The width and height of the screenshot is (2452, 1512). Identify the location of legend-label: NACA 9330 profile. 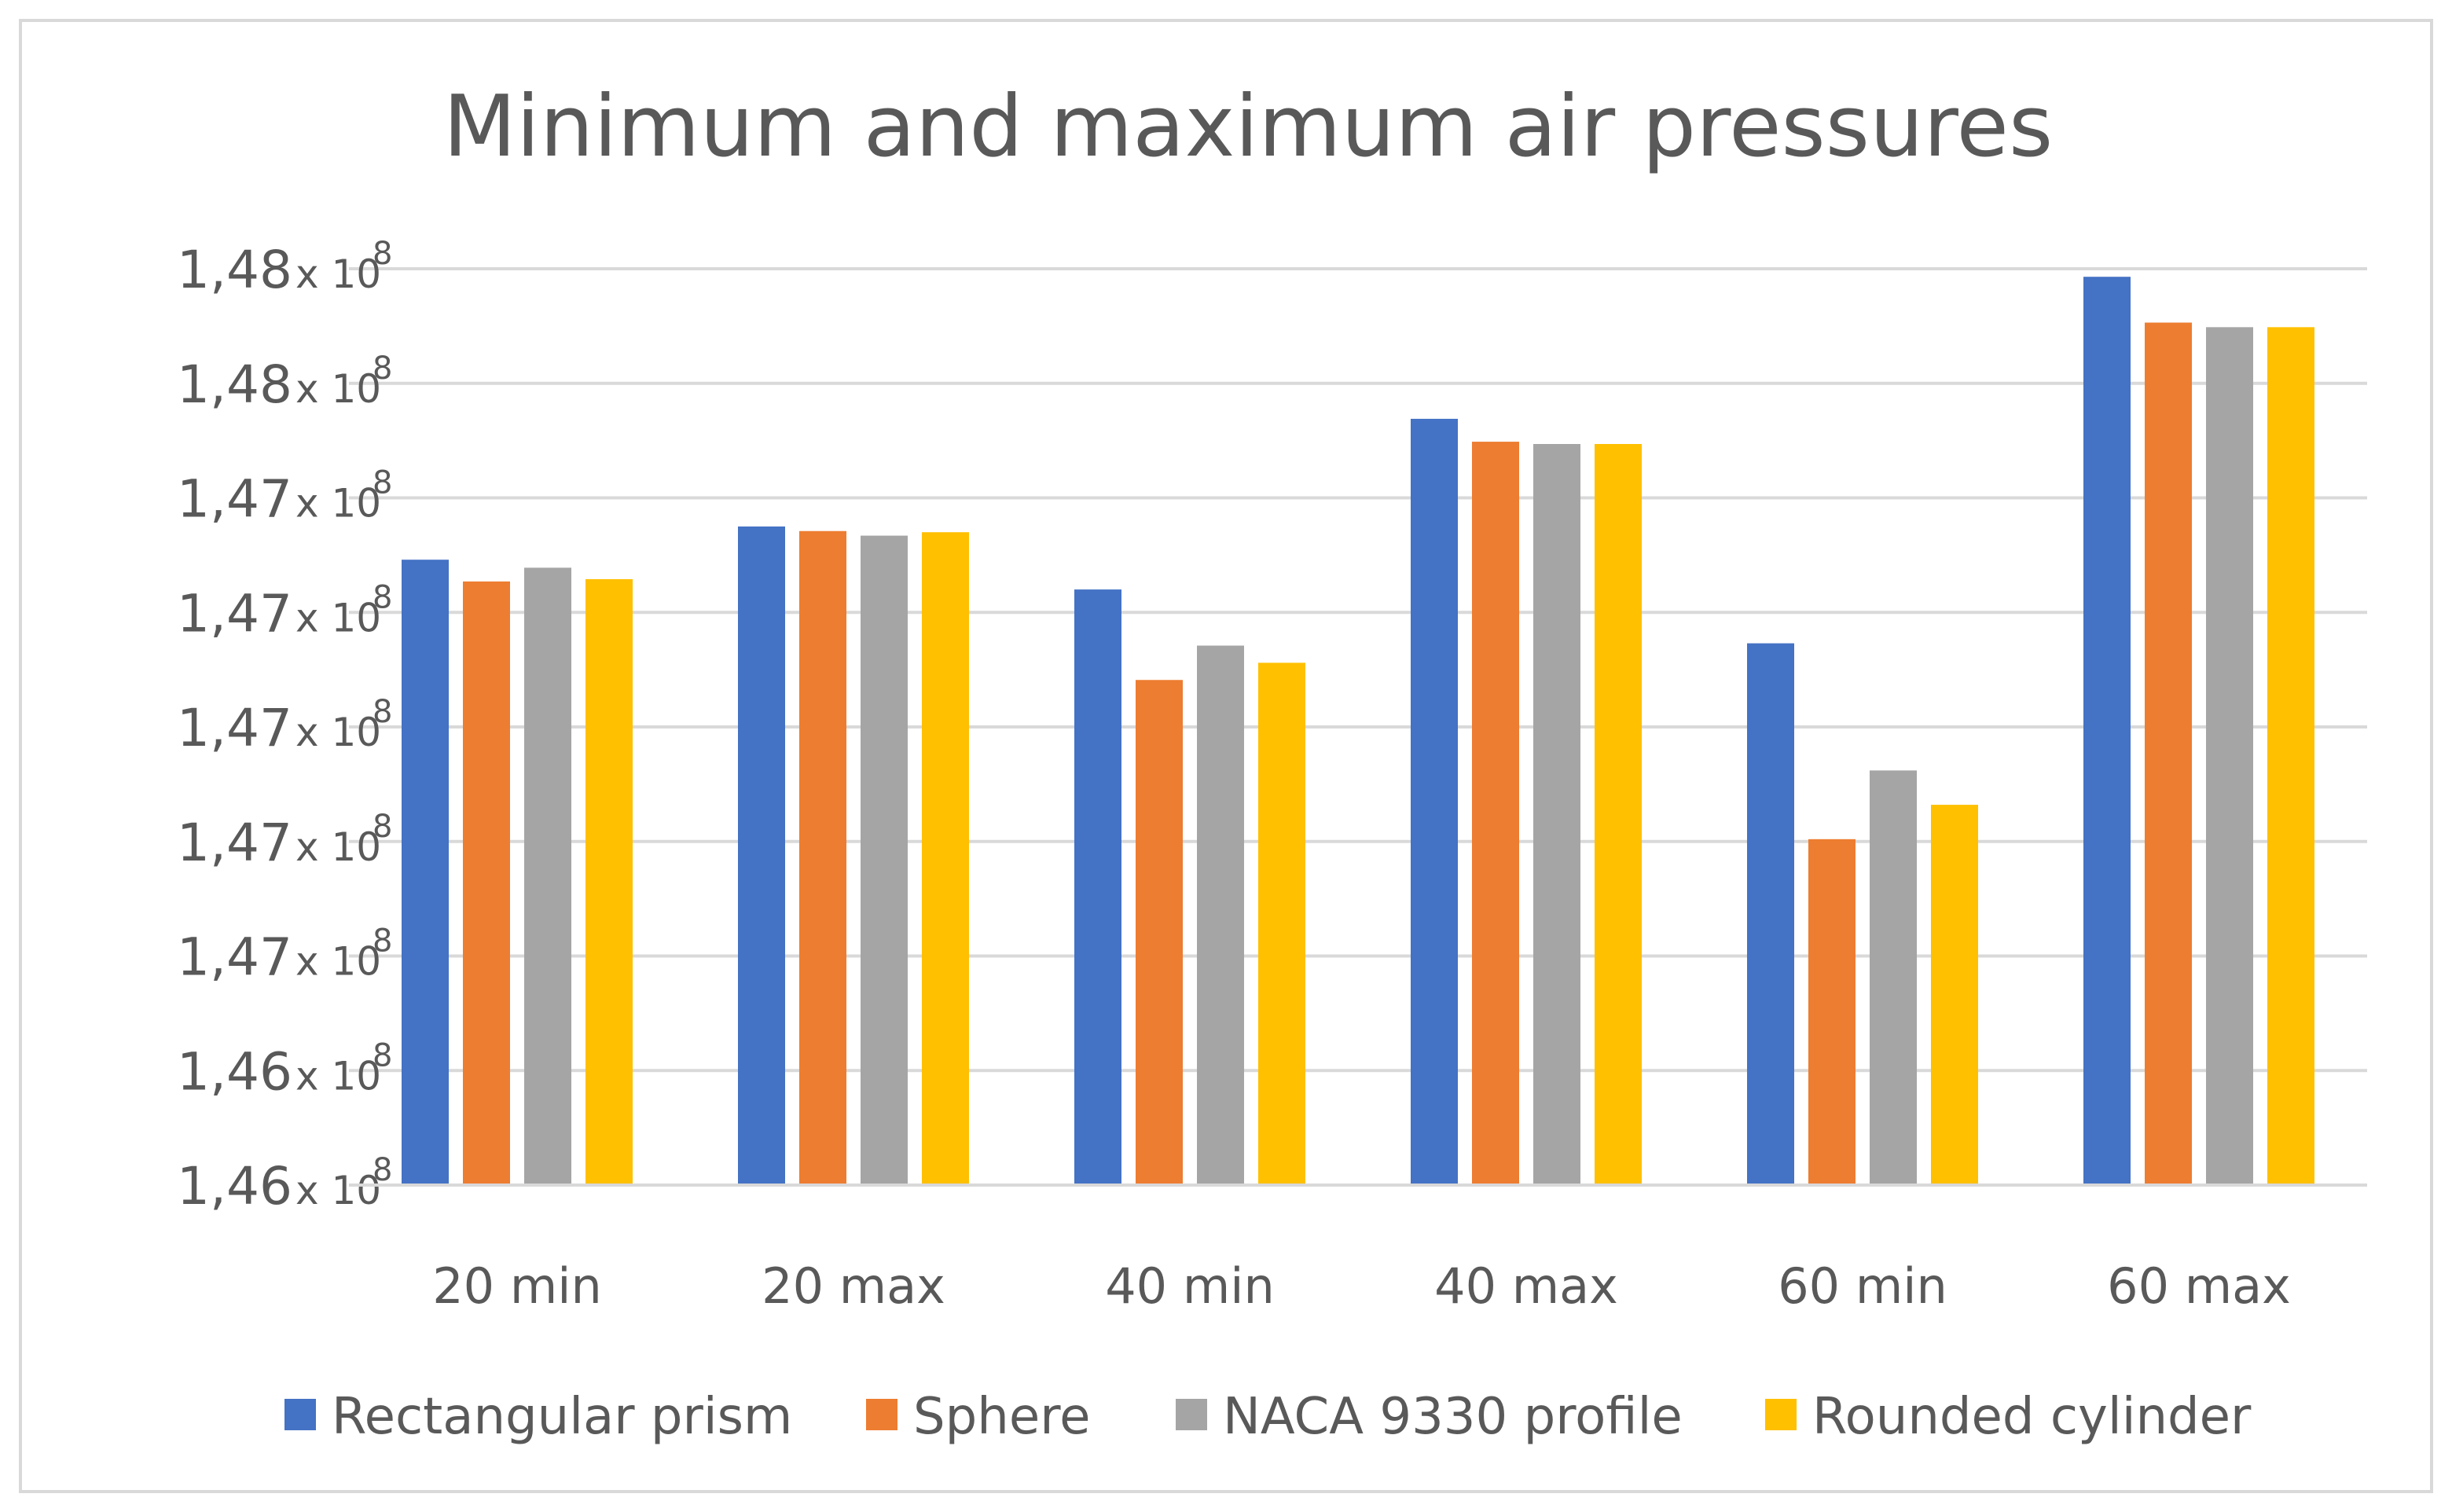
(1453, 1417).